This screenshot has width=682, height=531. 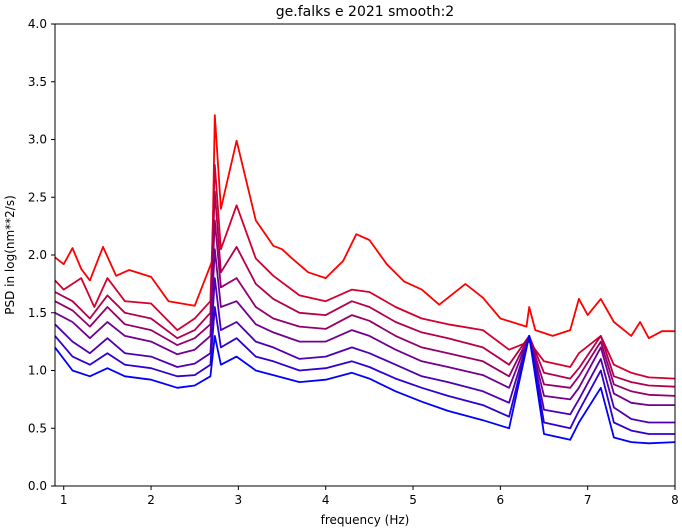 What do you see at coordinates (151, 500) in the screenshot?
I see `x-tick-label: 2` at bounding box center [151, 500].